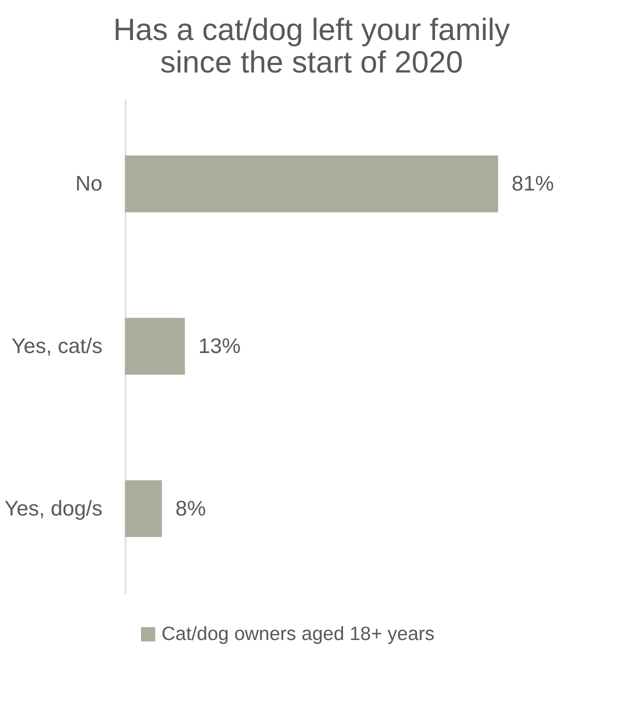 Image resolution: width=627 pixels, height=703 pixels. What do you see at coordinates (190, 508) in the screenshot?
I see `data-label: 8%` at bounding box center [190, 508].